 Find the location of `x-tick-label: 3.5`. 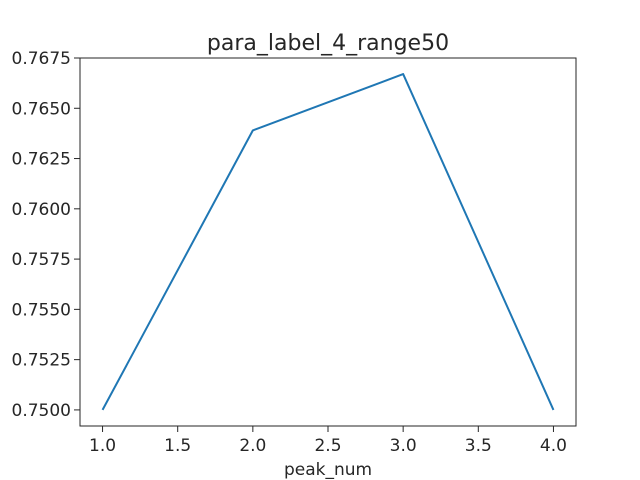

x-tick-label: 3.5 is located at coordinates (478, 446).